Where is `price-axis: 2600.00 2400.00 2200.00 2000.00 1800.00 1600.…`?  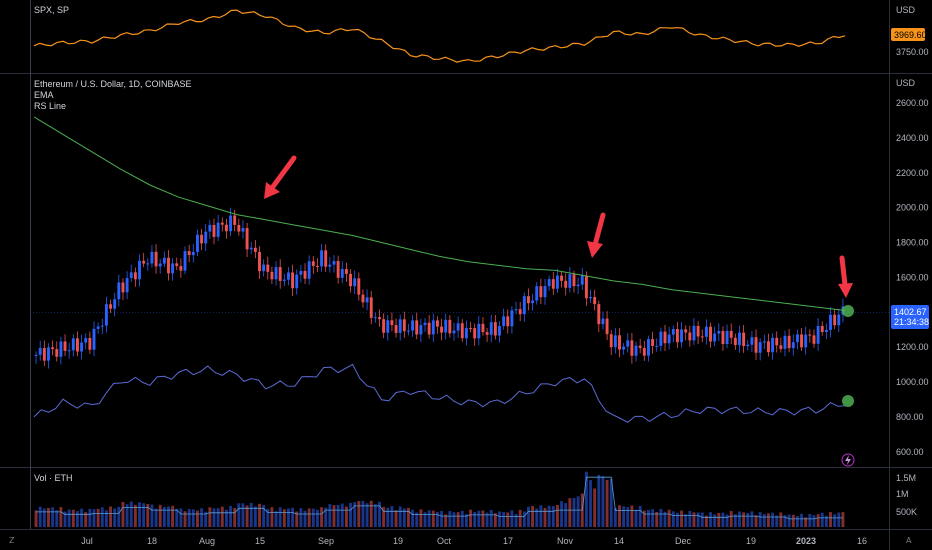 price-axis: 2600.00 2400.00 2200.00 2000.00 1800.00 1600.… is located at coordinates (912, 277).